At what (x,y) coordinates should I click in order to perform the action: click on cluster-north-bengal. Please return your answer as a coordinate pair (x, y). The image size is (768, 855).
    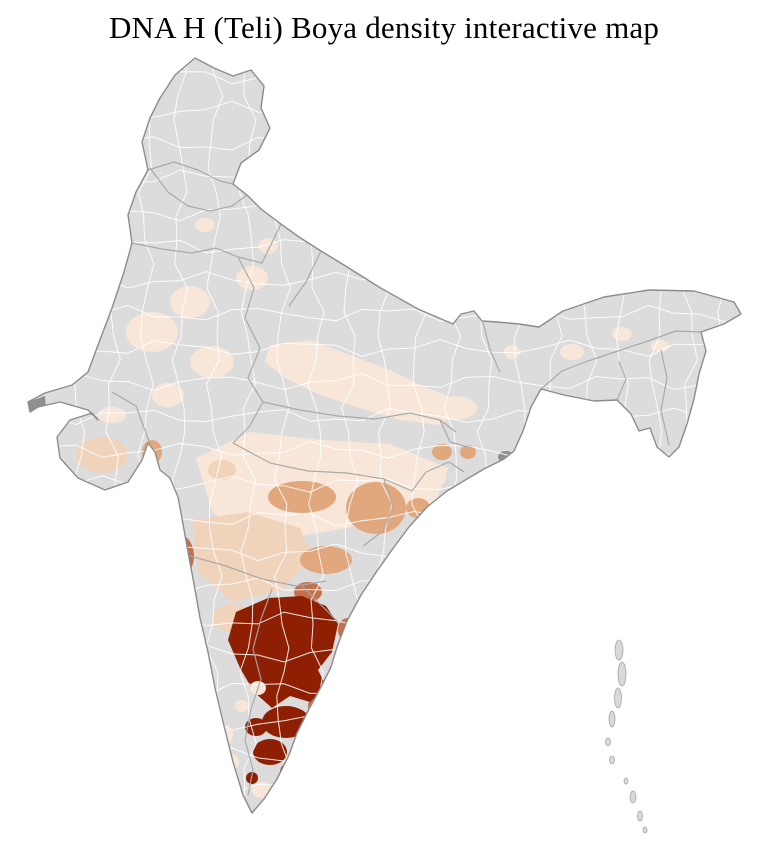
    Looking at the image, I should click on (512, 352).